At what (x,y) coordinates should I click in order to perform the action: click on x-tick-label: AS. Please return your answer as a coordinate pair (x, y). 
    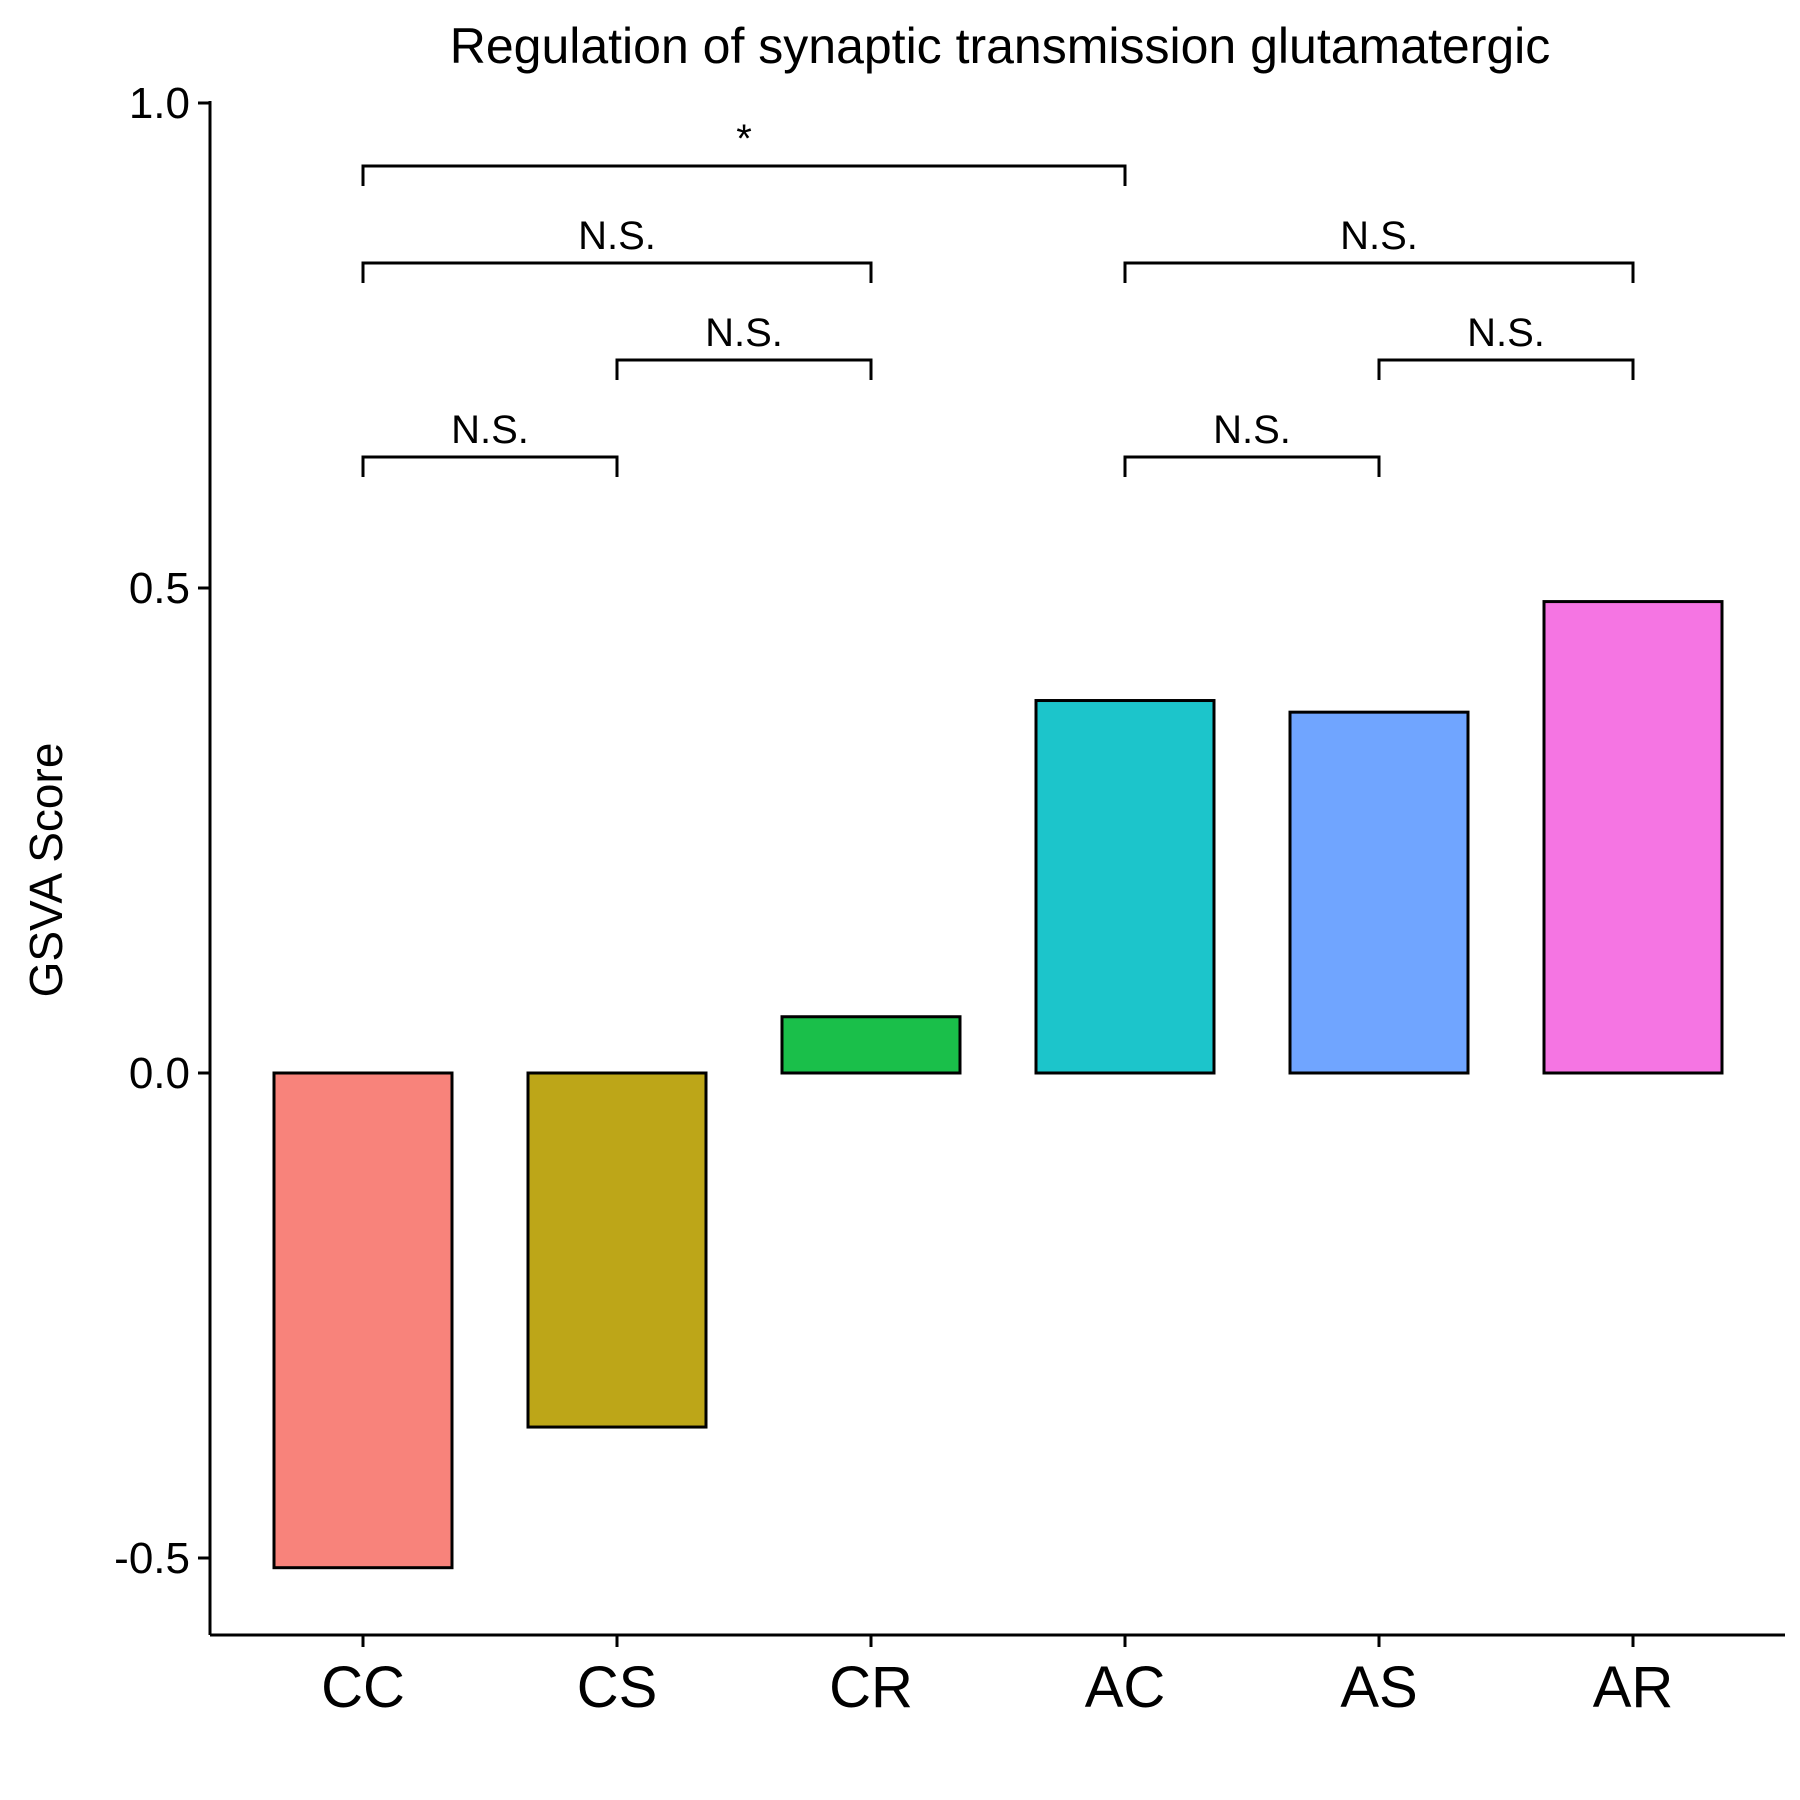
    Looking at the image, I should click on (1378, 1687).